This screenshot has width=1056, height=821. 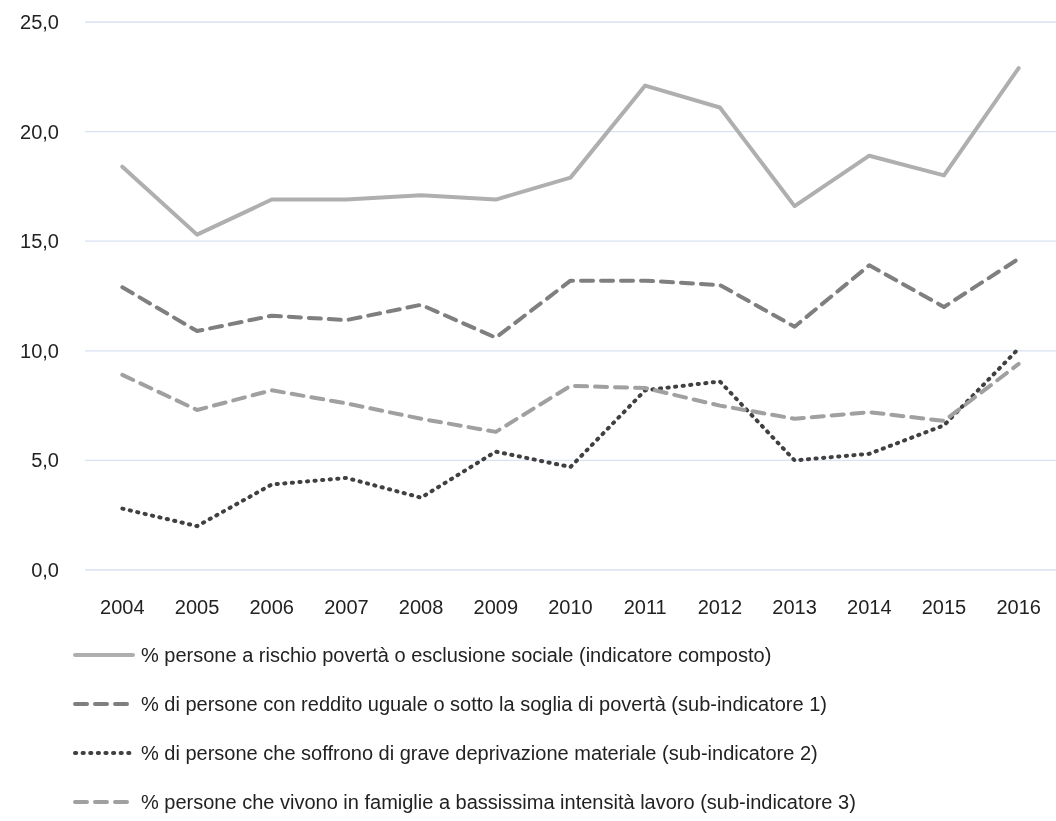 I want to click on x-tick-label: 2010, so click(x=570, y=607).